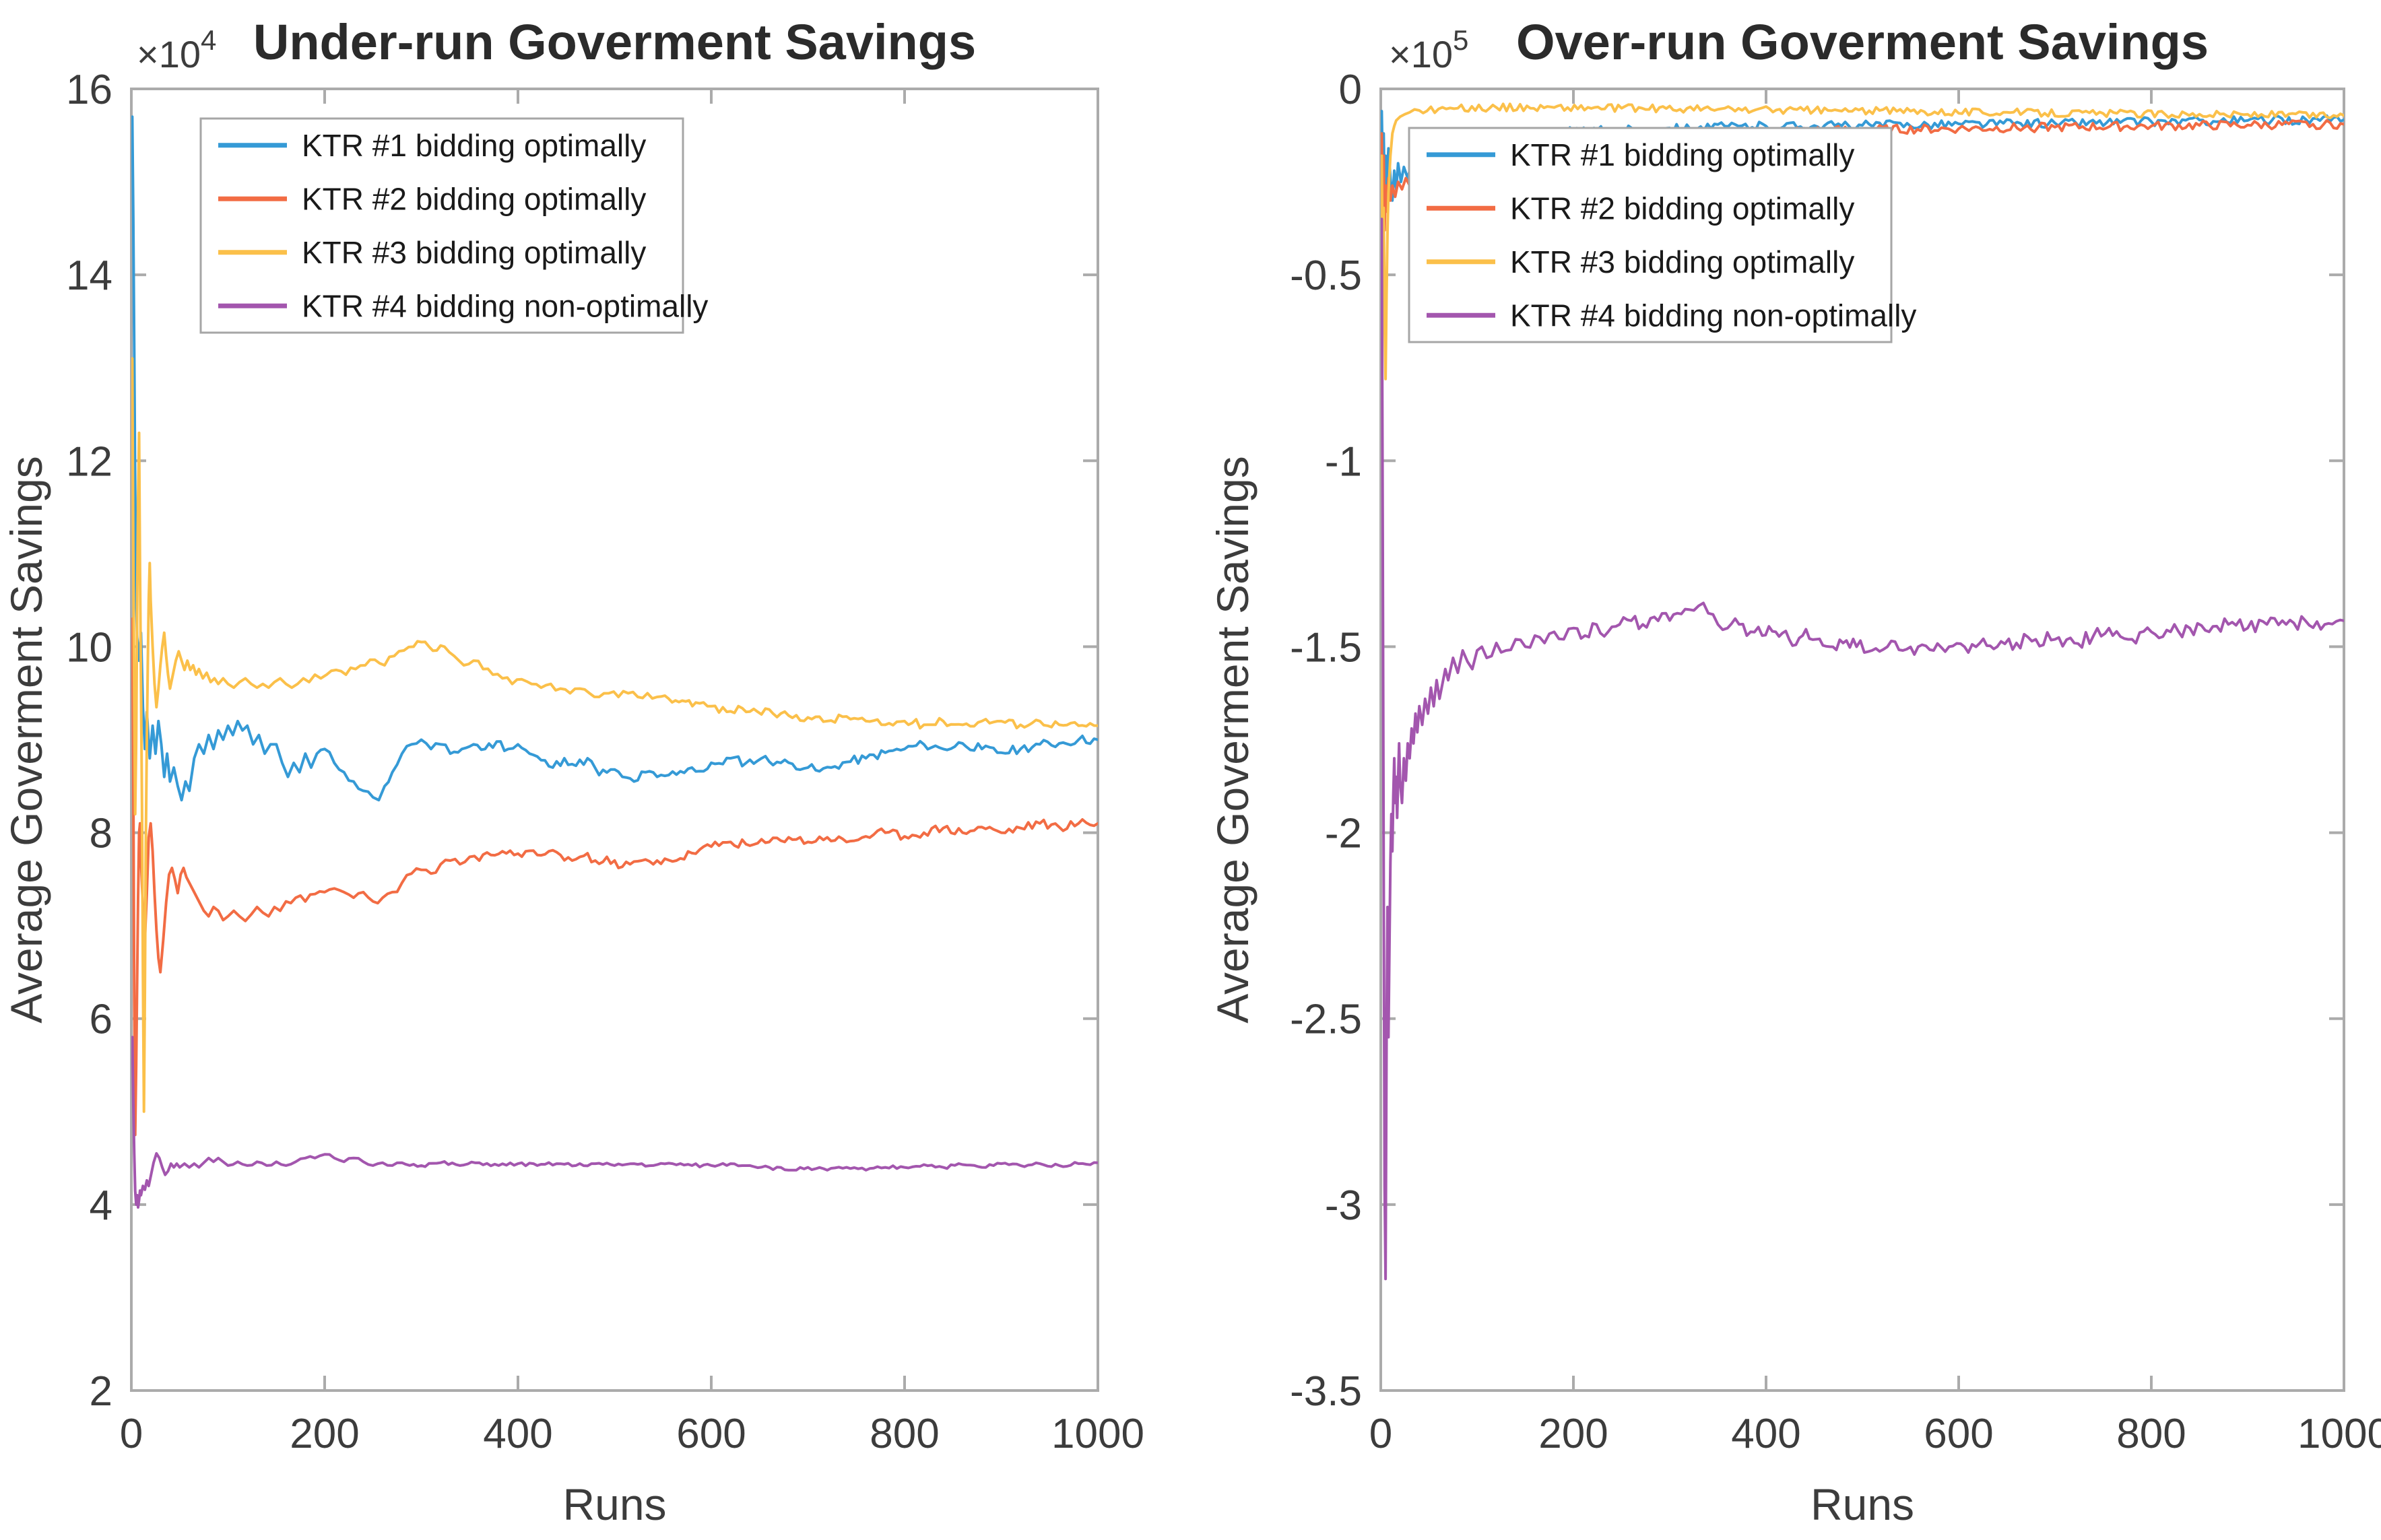 Image resolution: width=2381 pixels, height=1540 pixels. Describe the element at coordinates (1429, 49) in the screenshot. I see `axis-exponent-label: ×10⁵` at that location.